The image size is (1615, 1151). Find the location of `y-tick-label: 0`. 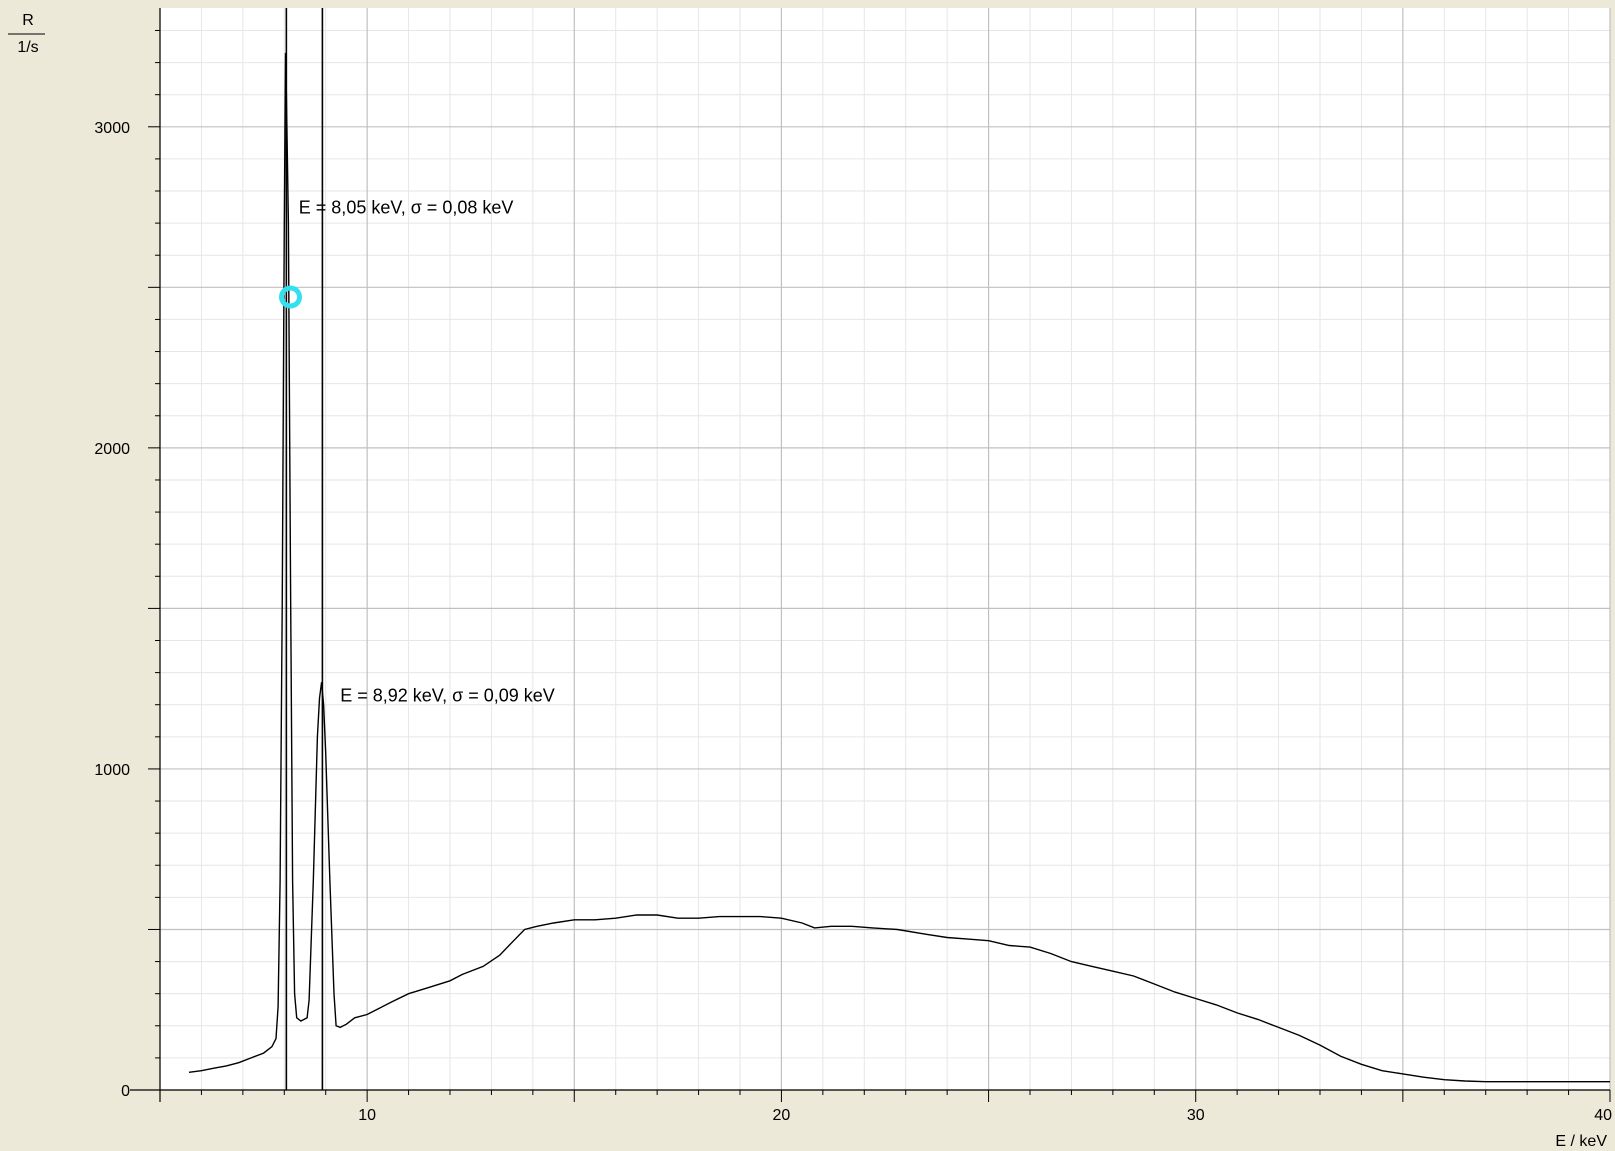

y-tick-label: 0 is located at coordinates (125, 1091).